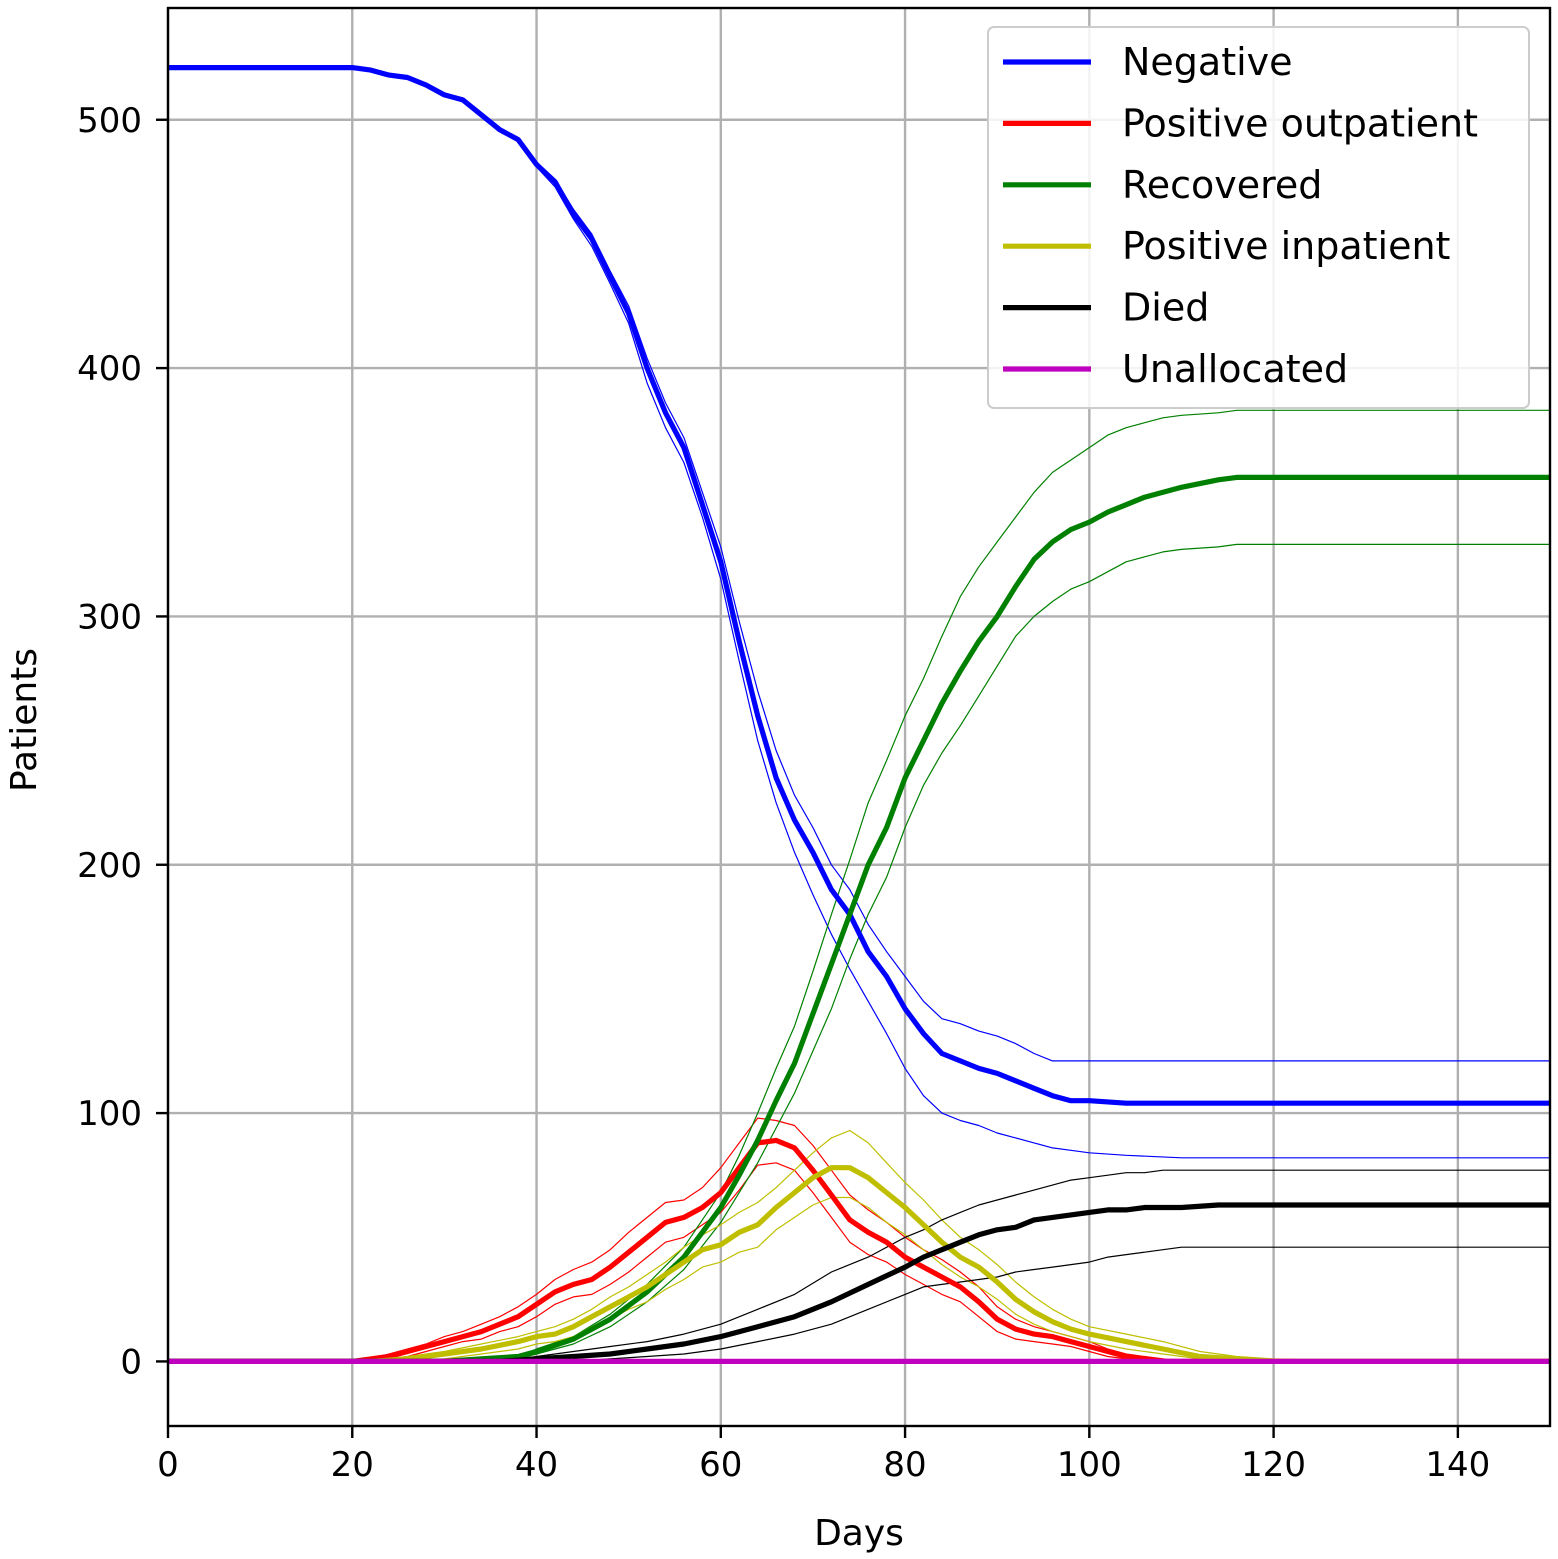 The image size is (1558, 1559). I want to click on positive-outpatient-upper-line, so click(859, 1239).